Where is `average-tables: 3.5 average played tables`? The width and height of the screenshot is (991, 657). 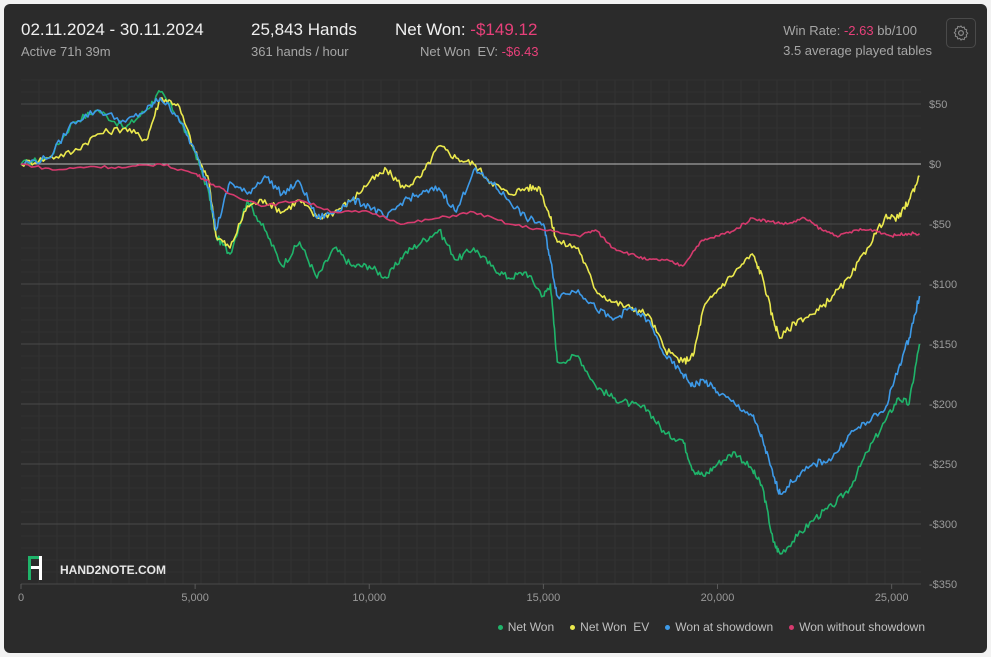
average-tables: 3.5 average played tables is located at coordinates (857, 50).